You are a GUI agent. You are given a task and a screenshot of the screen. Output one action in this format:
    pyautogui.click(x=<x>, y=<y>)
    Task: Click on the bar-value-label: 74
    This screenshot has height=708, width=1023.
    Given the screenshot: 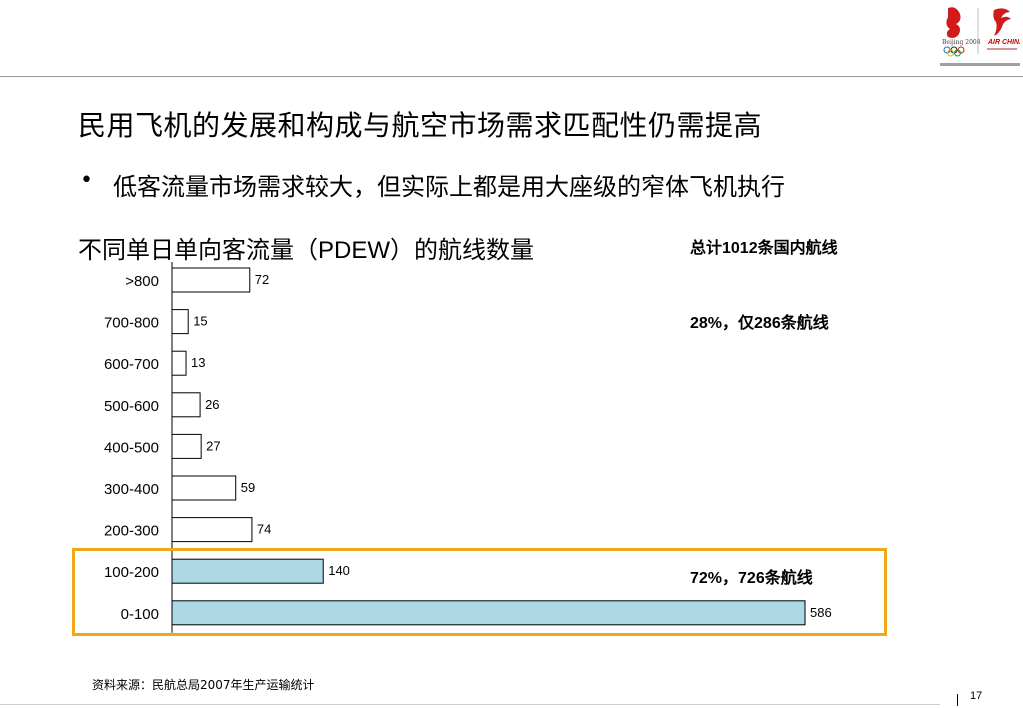 What is the action you would take?
    pyautogui.click(x=264, y=529)
    